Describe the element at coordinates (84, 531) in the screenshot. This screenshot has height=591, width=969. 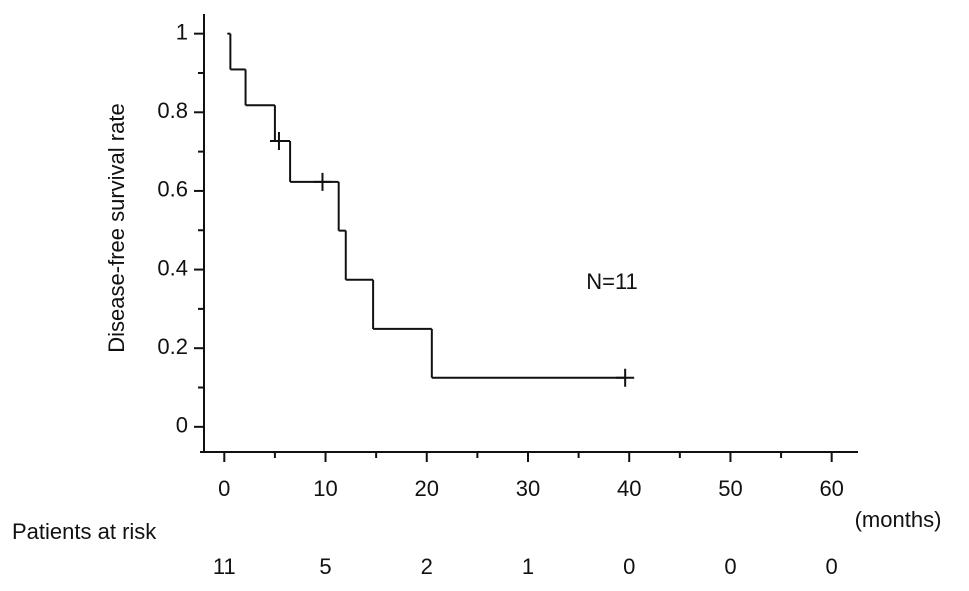
I see `at-risk-label: Patients at risk` at that location.